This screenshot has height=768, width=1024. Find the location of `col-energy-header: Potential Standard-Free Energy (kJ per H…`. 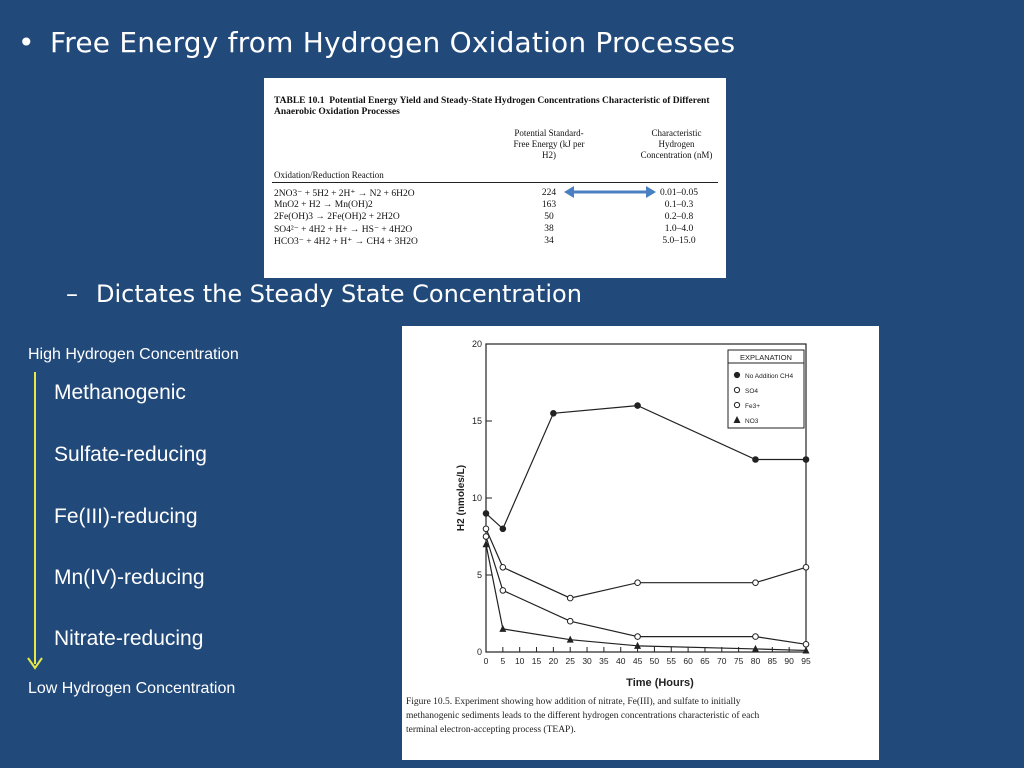

col-energy-header: Potential Standard-Free Energy (kJ per H… is located at coordinates (549, 144).